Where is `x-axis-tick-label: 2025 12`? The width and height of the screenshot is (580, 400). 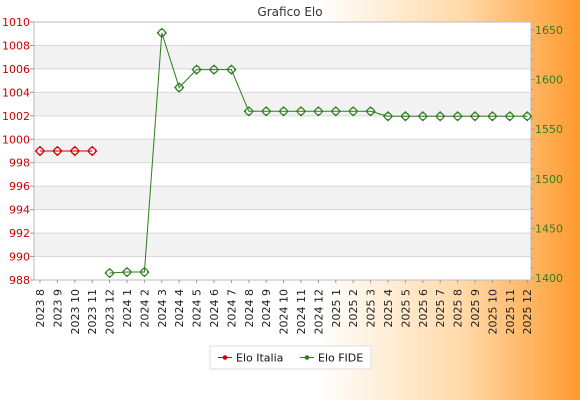
x-axis-tick-label: 2025 12 is located at coordinates (527, 312).